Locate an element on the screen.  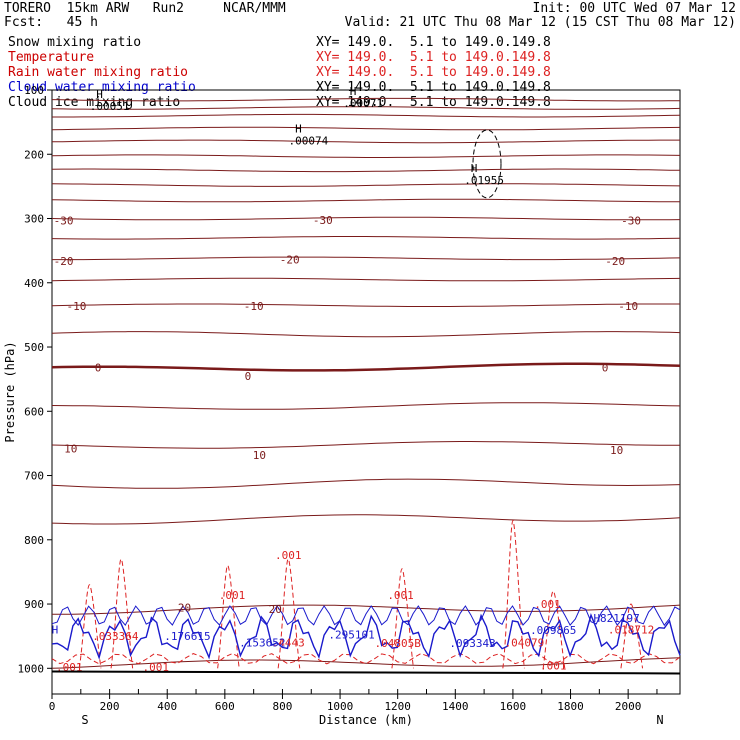
x-tick-label: 1000 is located at coordinates (340, 706).